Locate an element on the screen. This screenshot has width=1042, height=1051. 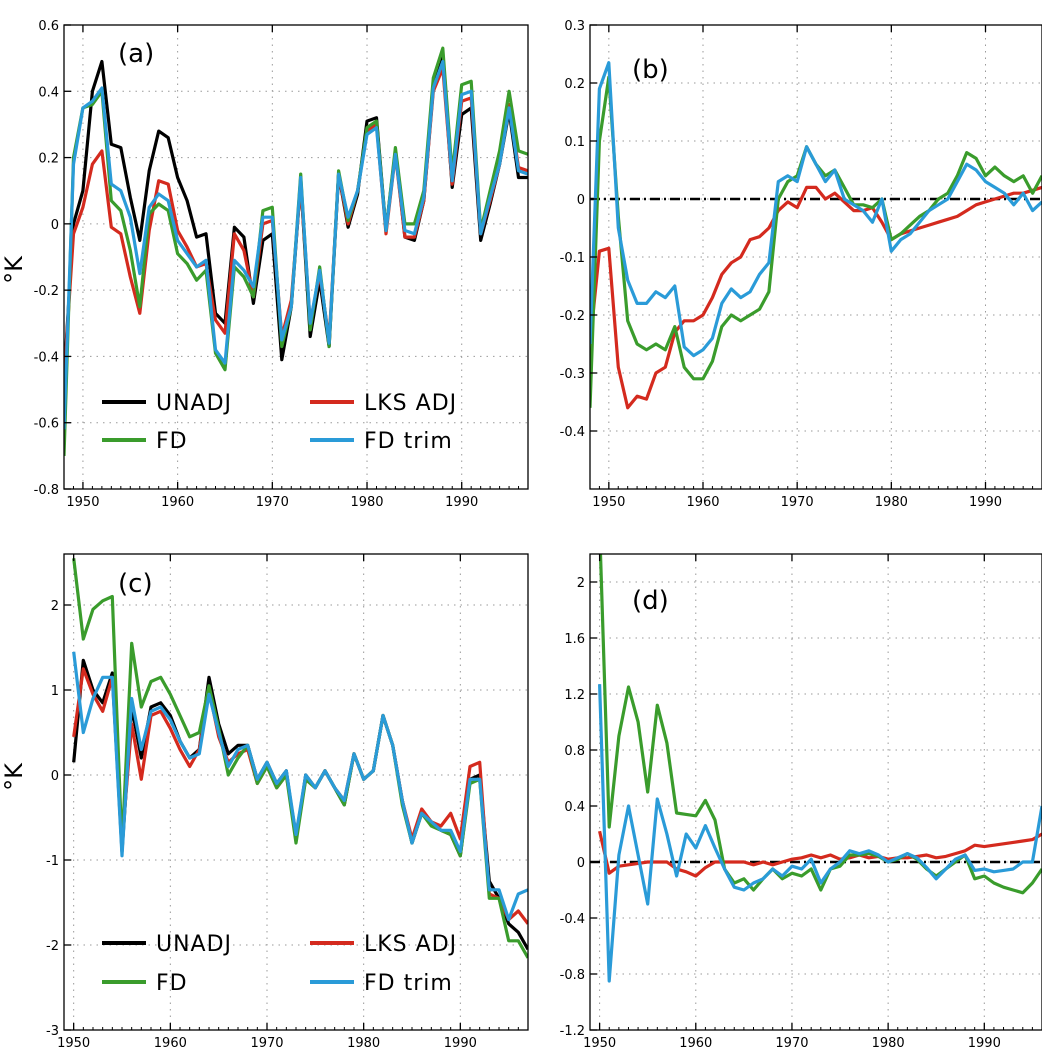
panel-label: (c) is located at coordinates (135, 584).